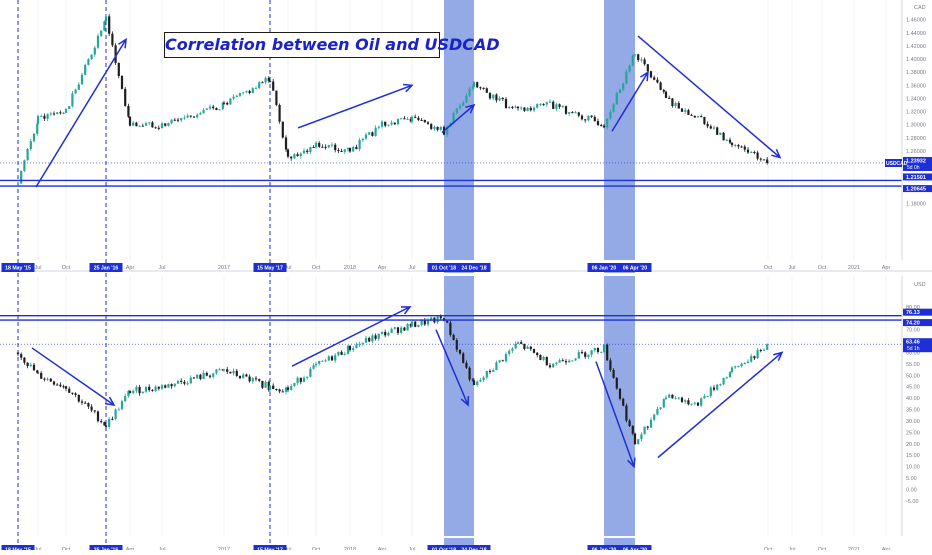  Describe the element at coordinates (18, 269) in the screenshot. I see `date-highlight-text: 18 May '15` at that location.